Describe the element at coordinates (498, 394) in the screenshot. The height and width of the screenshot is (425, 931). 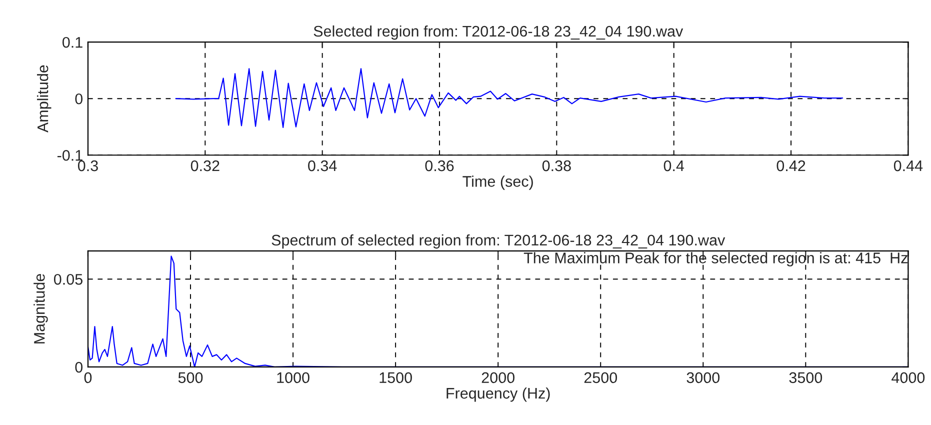
I see `x-axis-title: Frequency (Hz)` at that location.